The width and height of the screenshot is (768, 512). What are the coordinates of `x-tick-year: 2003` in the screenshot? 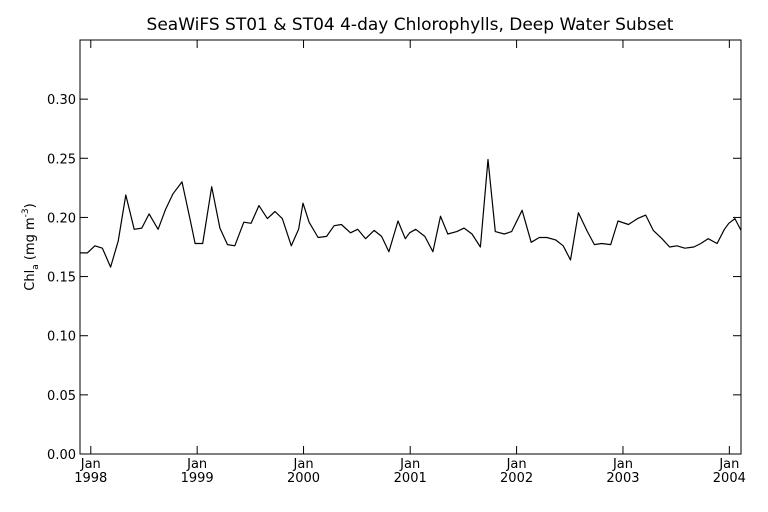 It's located at (622, 478).